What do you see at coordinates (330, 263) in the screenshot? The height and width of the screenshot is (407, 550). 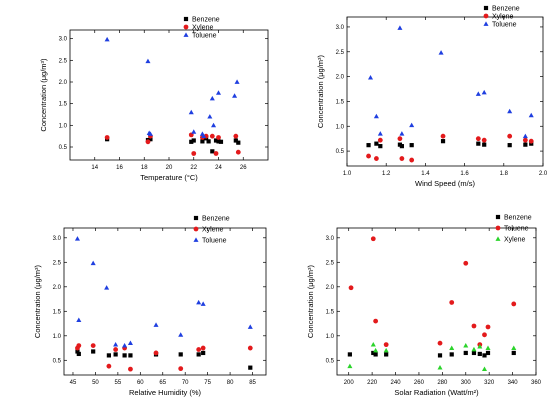 I see `y-tick-label: 2.5` at bounding box center [330, 263].